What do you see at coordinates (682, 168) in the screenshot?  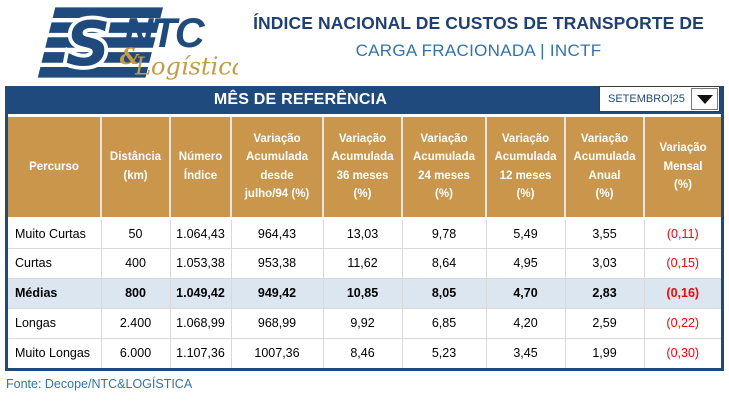 I see `column-header-mensal: Variação Mensal (%)` at bounding box center [682, 168].